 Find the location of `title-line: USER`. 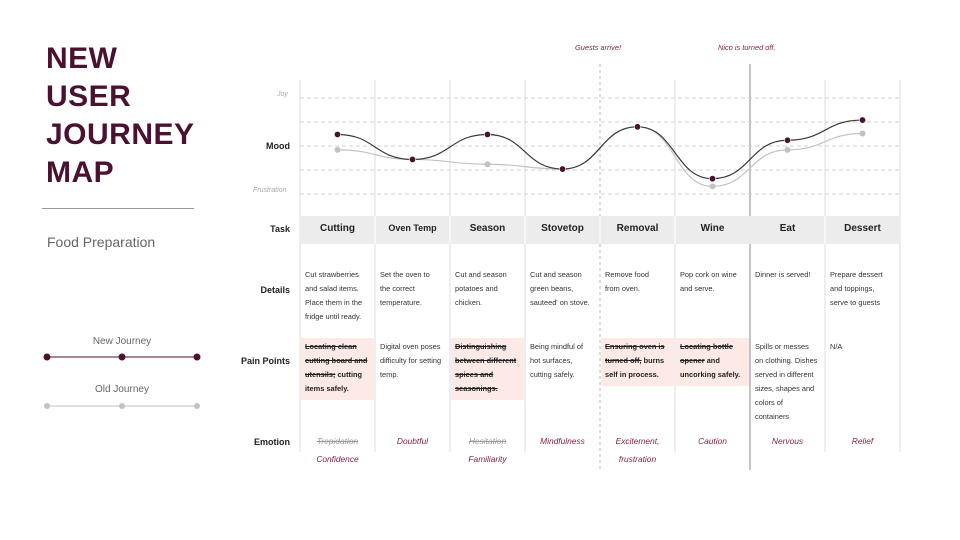

title-line: USER is located at coordinates (89, 96).